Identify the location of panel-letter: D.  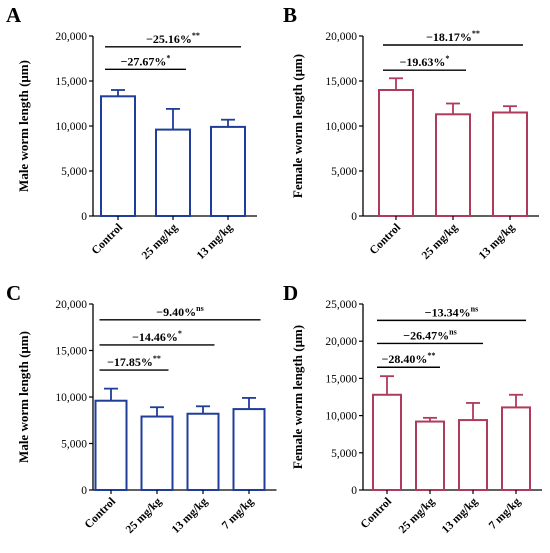
(290, 293).